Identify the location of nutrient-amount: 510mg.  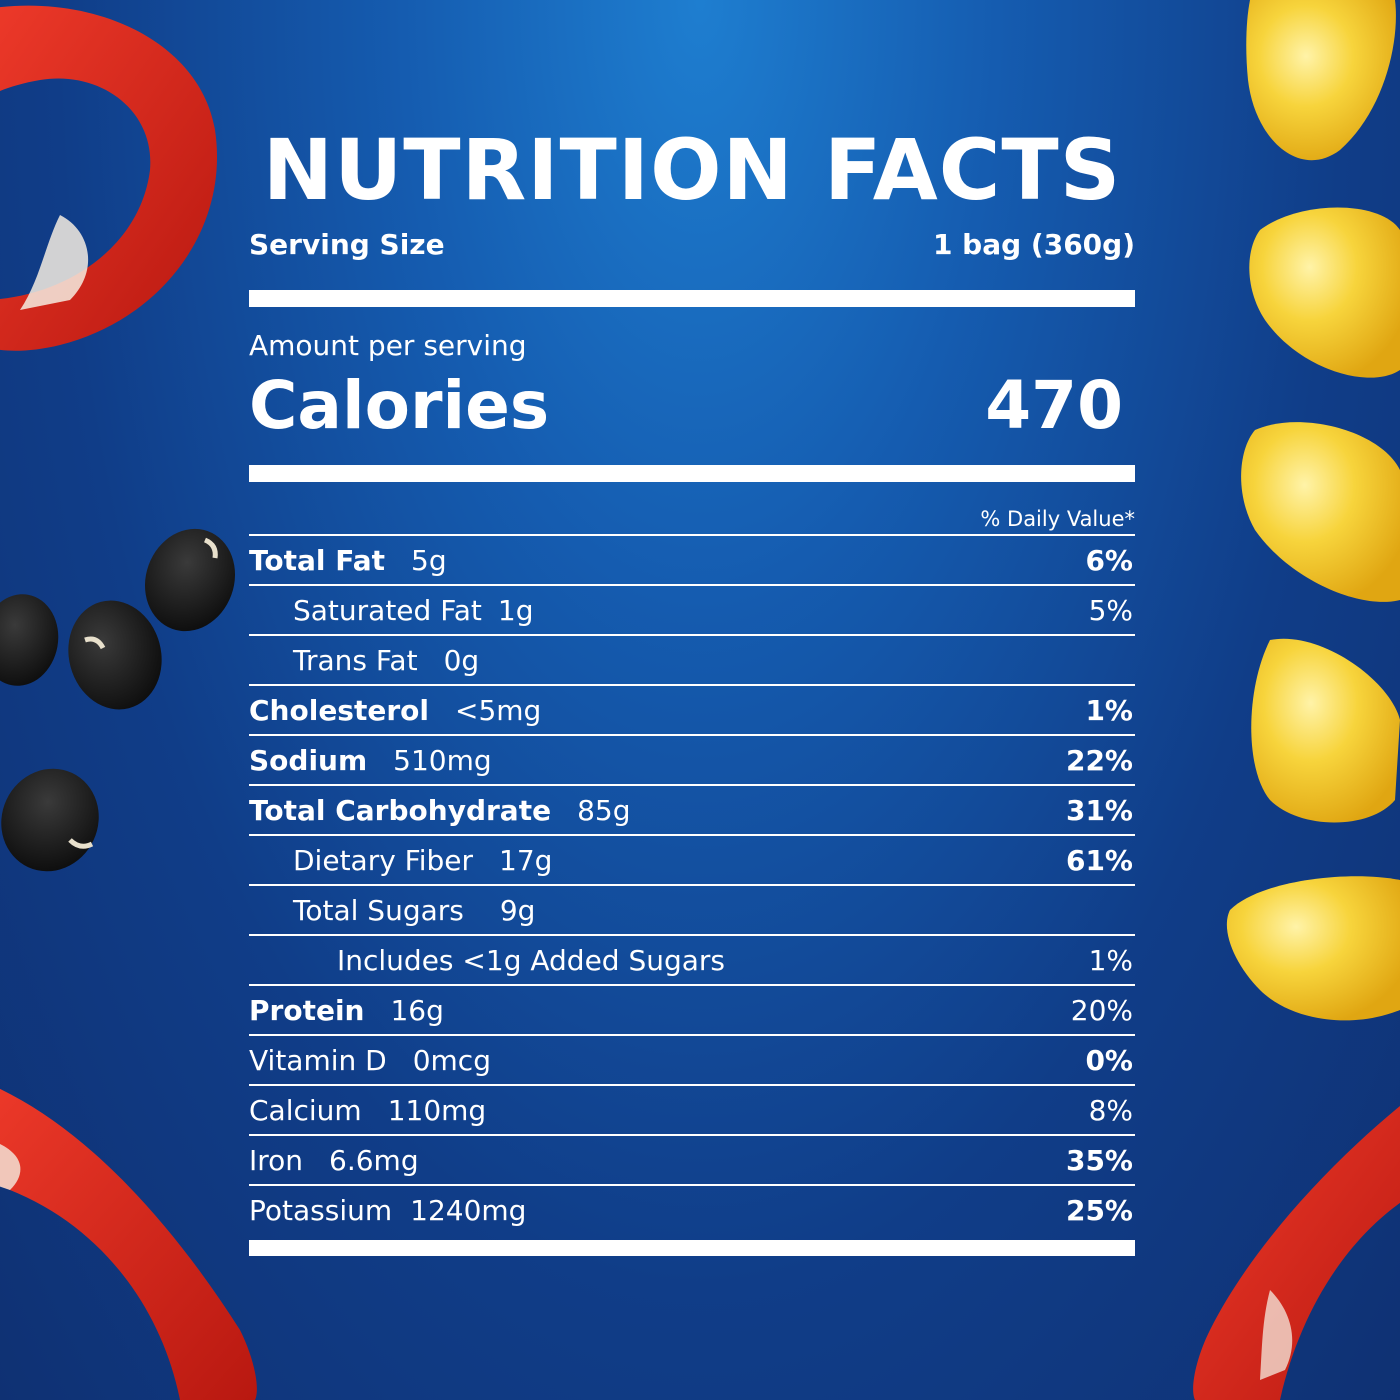
(442, 760).